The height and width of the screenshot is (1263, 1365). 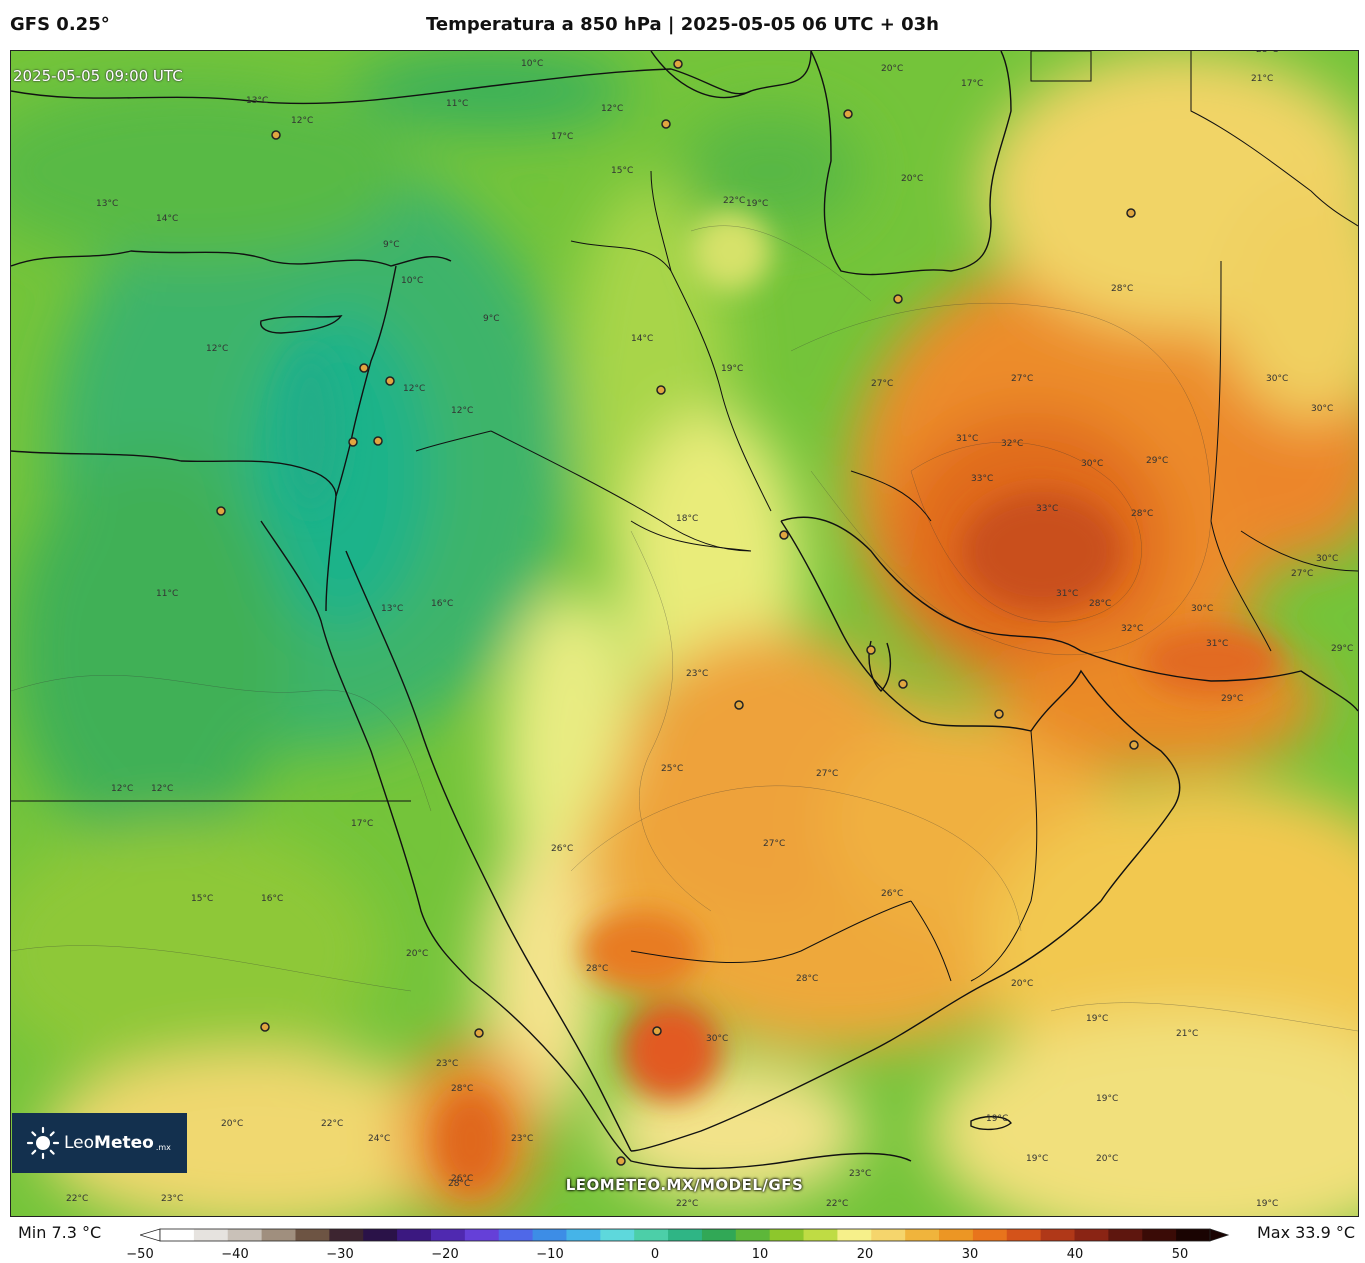 What do you see at coordinates (684, 1185) in the screenshot?
I see `watermark-url: LEOMETEO.MX/MODEL/GFS` at bounding box center [684, 1185].